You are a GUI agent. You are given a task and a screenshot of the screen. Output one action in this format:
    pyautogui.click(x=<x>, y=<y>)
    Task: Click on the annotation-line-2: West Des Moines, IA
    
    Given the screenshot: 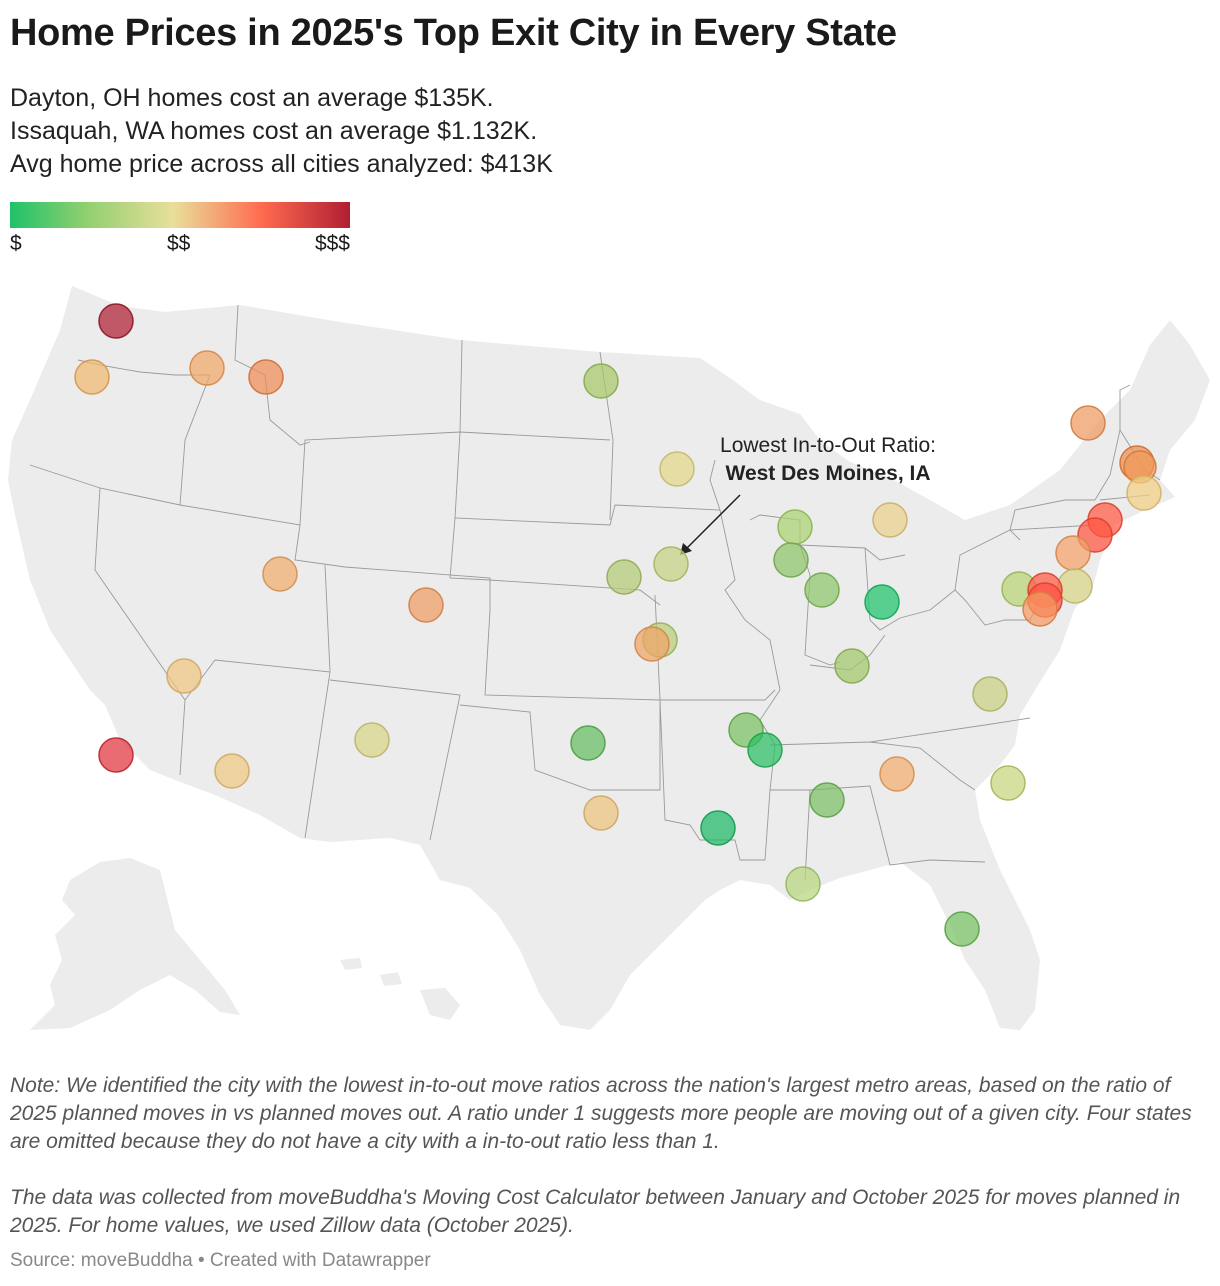 What is the action you would take?
    pyautogui.click(x=828, y=473)
    